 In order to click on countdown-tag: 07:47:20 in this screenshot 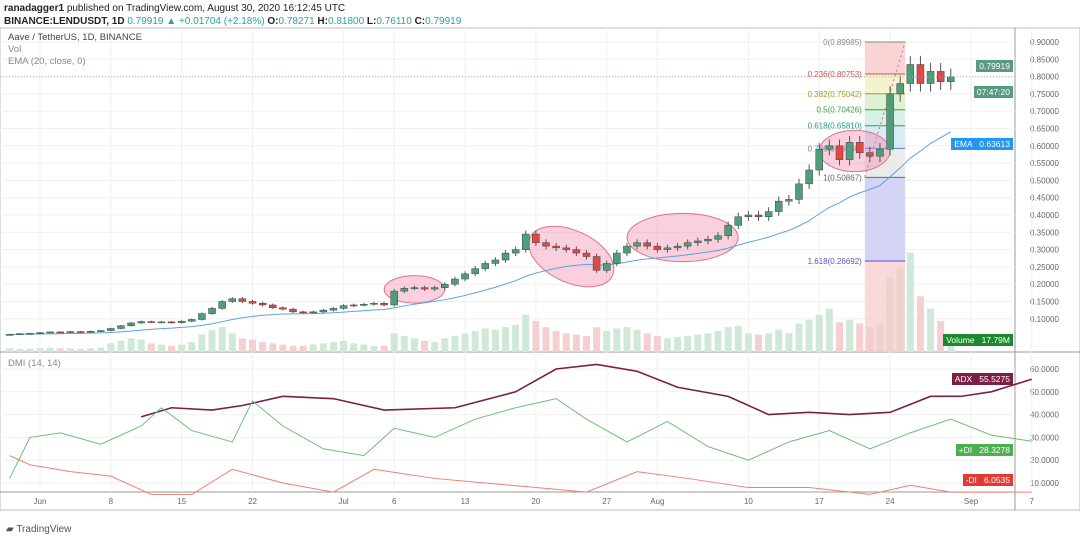, I will do `click(993, 92)`.